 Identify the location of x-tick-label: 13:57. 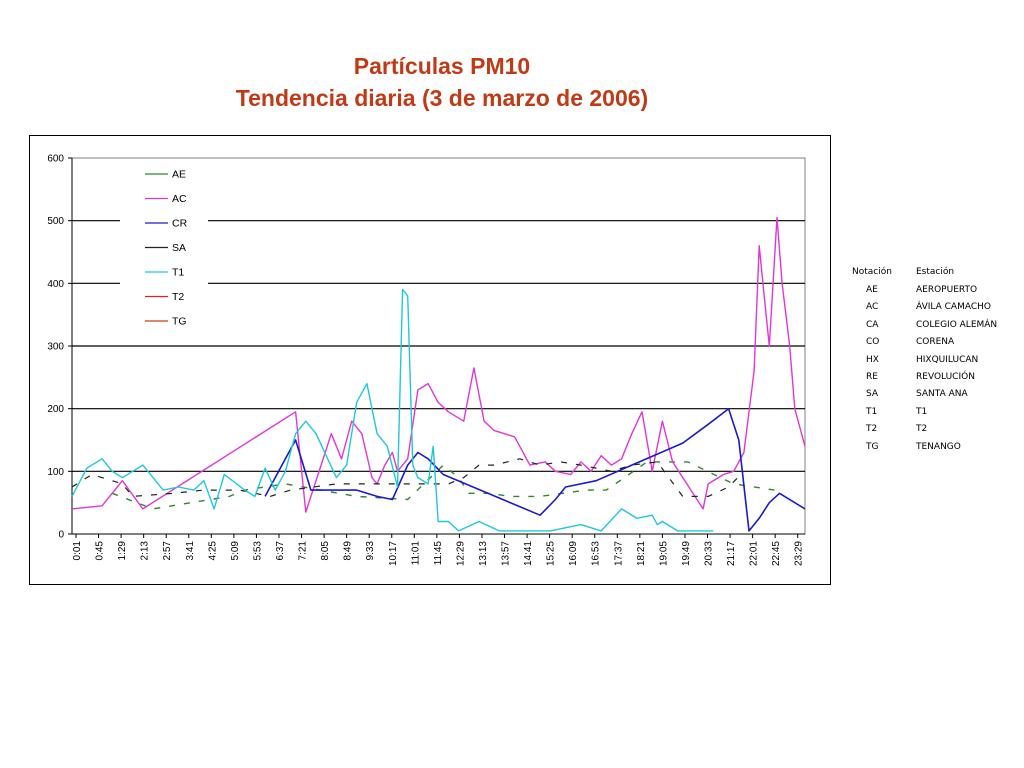
(506, 553).